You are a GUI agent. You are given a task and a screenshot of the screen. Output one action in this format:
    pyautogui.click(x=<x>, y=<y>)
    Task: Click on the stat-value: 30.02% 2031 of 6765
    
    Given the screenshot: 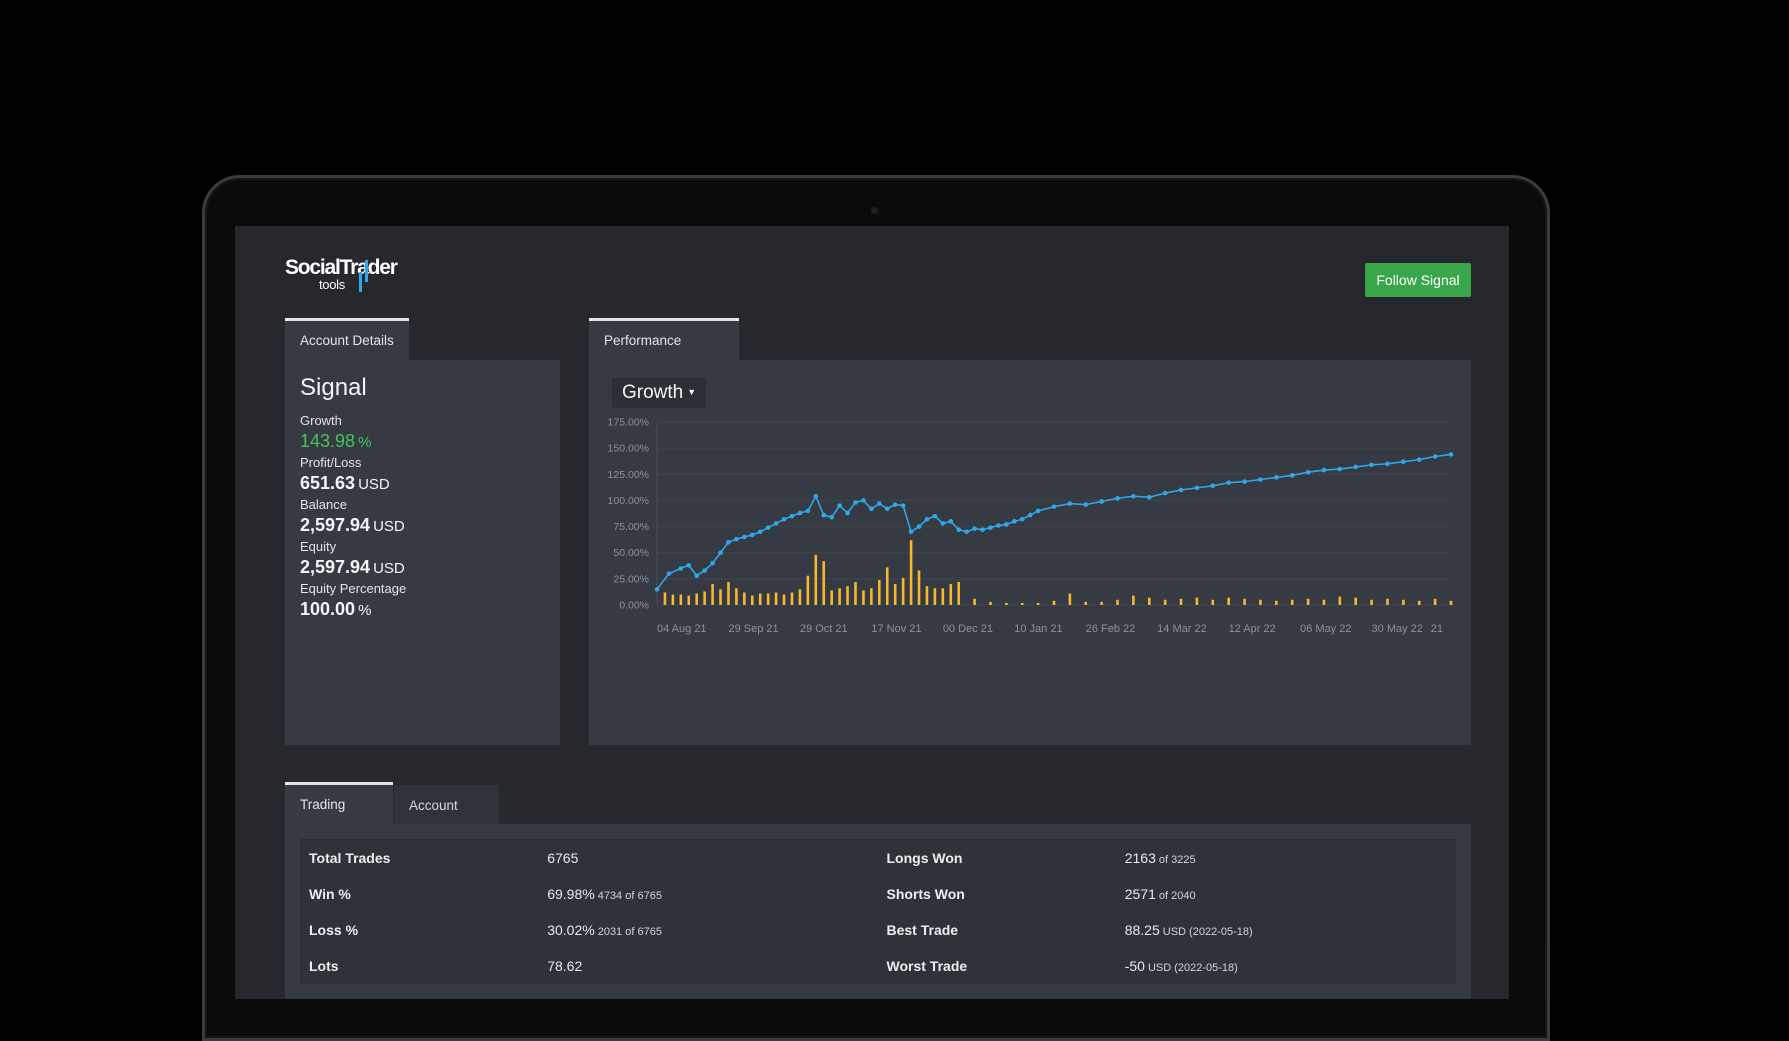 What is the action you would take?
    pyautogui.click(x=708, y=929)
    